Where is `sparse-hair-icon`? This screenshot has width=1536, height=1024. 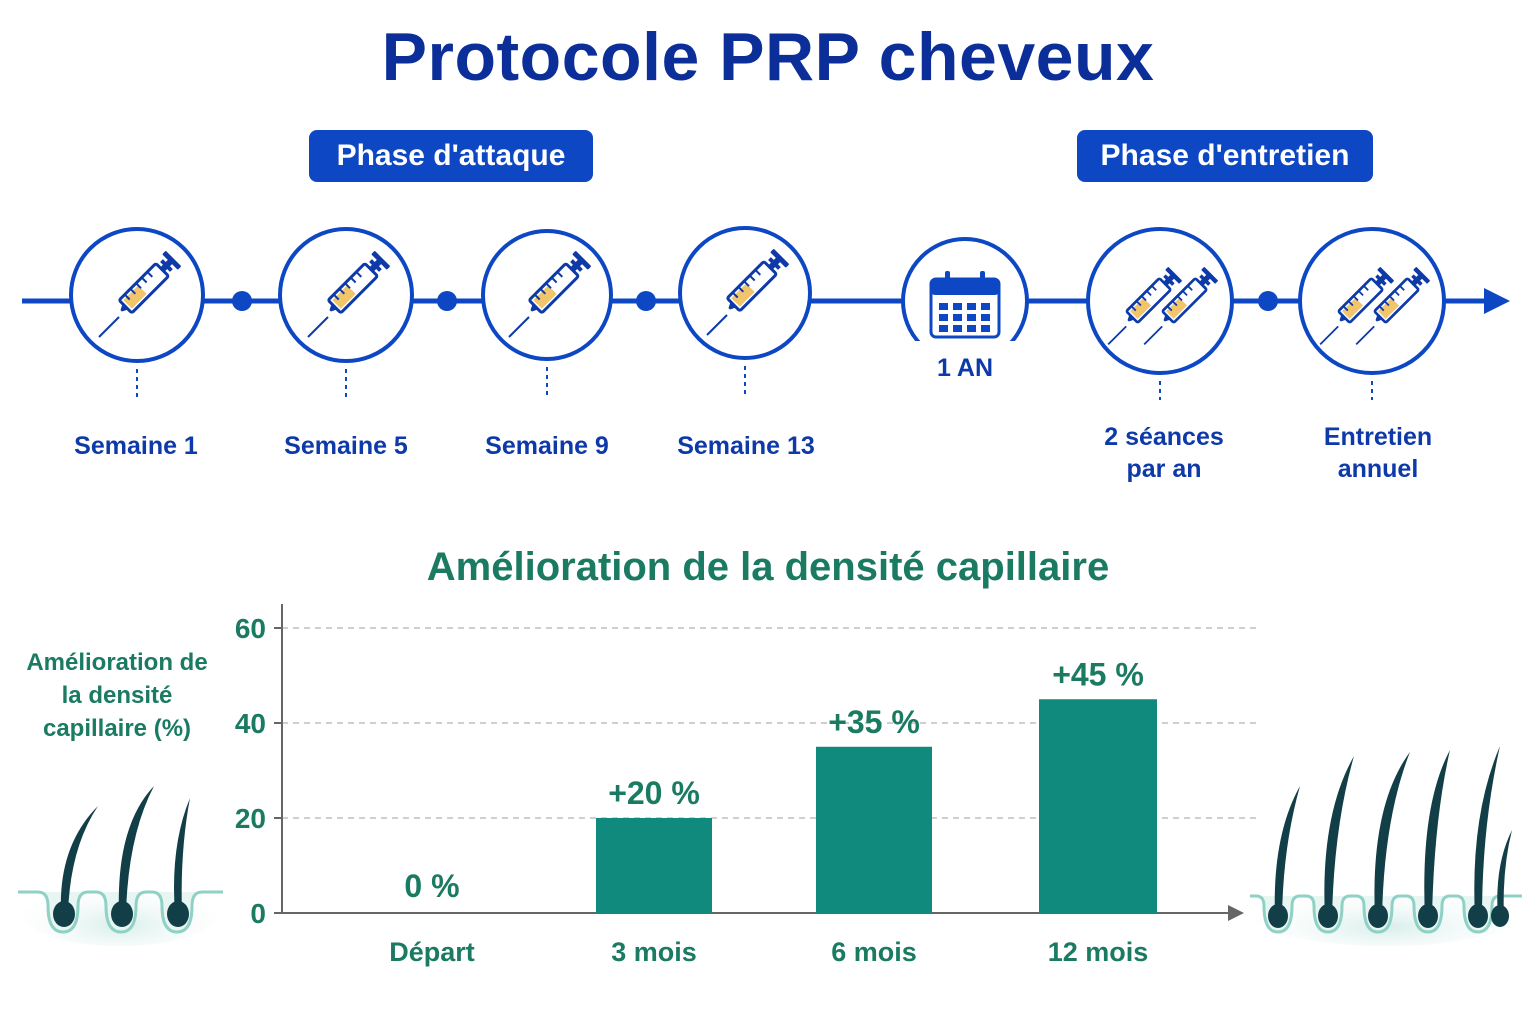 sparse-hair-icon is located at coordinates (120, 866).